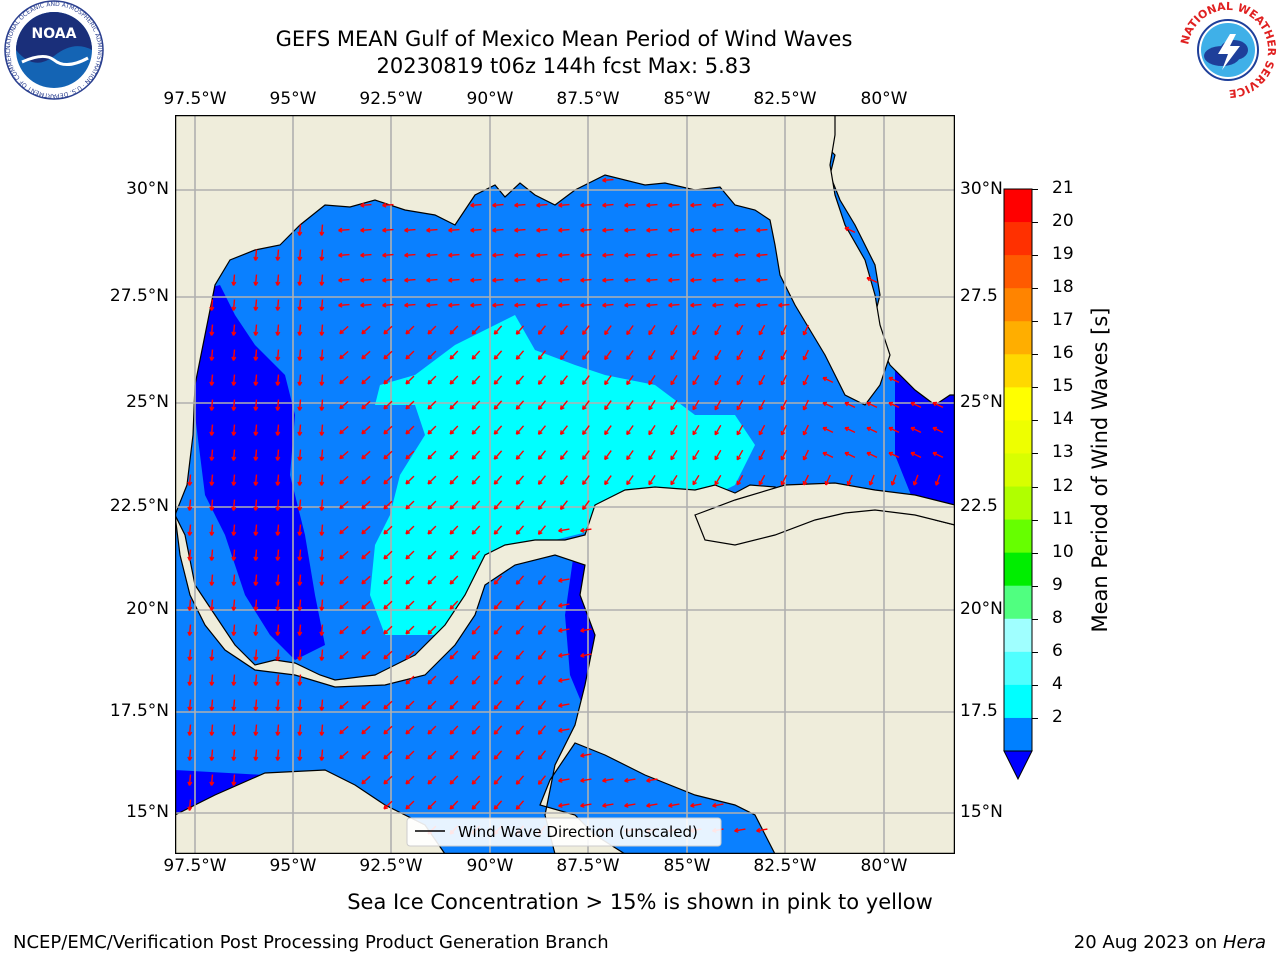  Describe the element at coordinates (490, 866) in the screenshot. I see `longitude-label: 90°W` at that location.